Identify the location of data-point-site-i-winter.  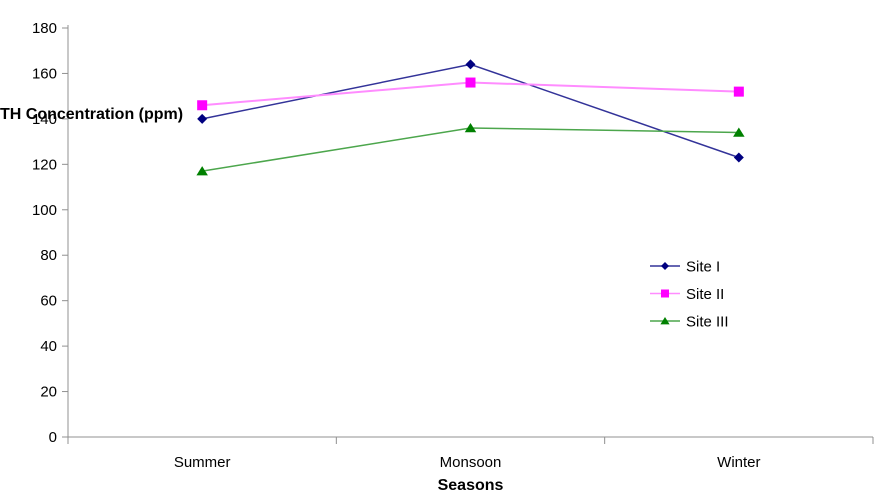
(738, 157).